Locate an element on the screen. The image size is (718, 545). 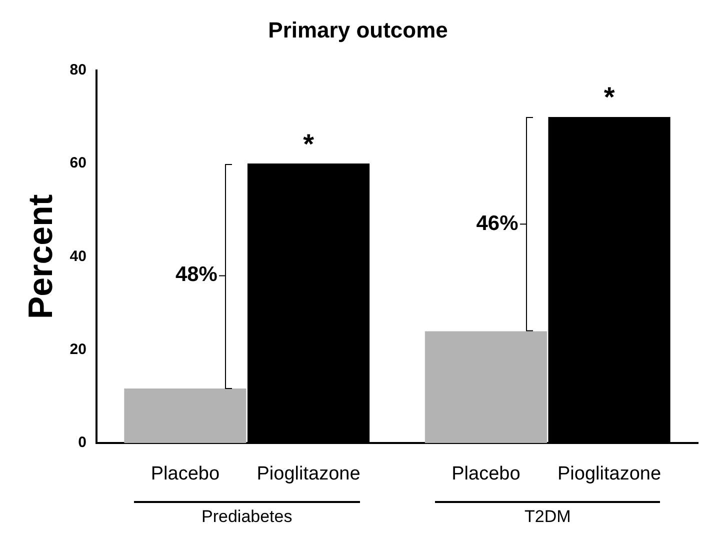
chart-title: Primary outcome is located at coordinates (358, 29).